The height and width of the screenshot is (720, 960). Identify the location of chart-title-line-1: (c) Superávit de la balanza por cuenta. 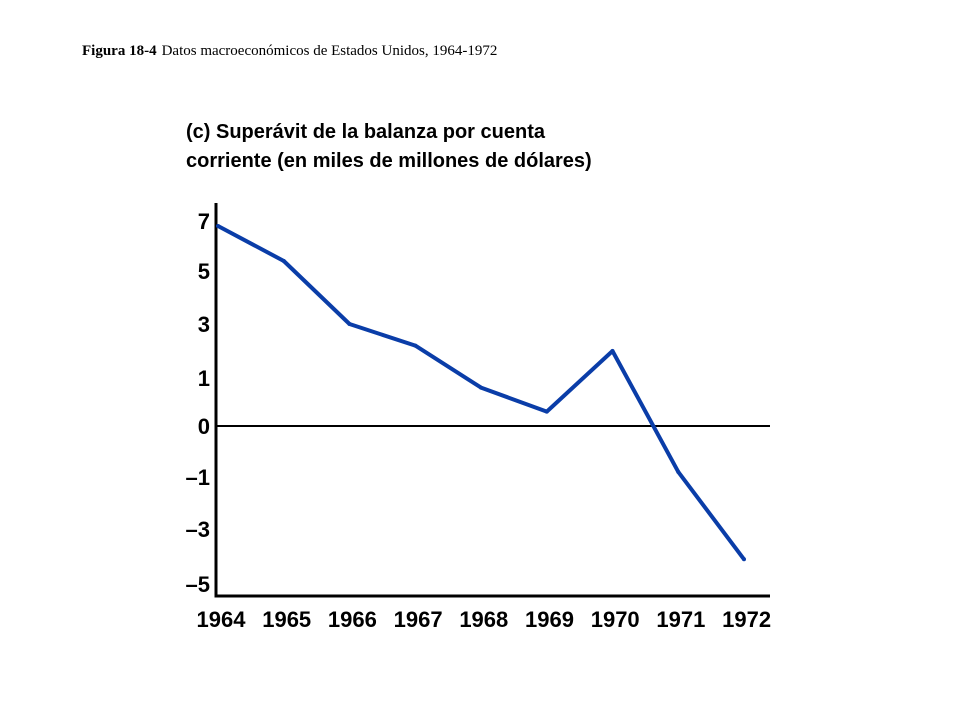
(365, 132).